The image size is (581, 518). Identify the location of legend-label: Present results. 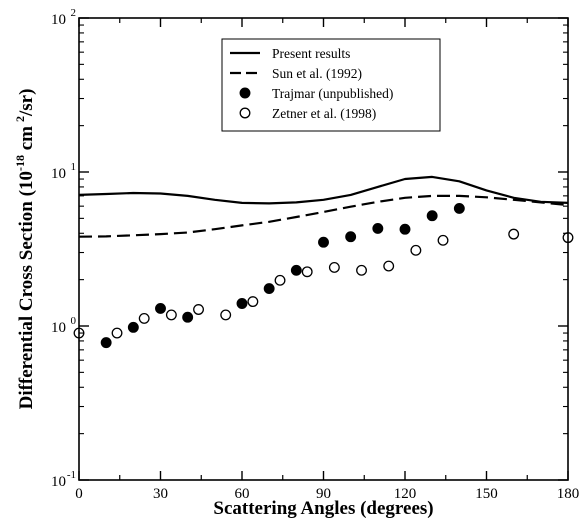
(311, 53).